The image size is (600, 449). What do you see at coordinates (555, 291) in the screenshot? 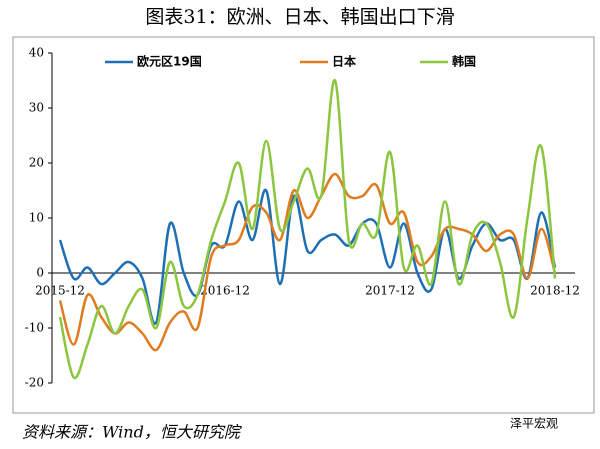
I see `x-tick-label: 2018-12` at bounding box center [555, 291].